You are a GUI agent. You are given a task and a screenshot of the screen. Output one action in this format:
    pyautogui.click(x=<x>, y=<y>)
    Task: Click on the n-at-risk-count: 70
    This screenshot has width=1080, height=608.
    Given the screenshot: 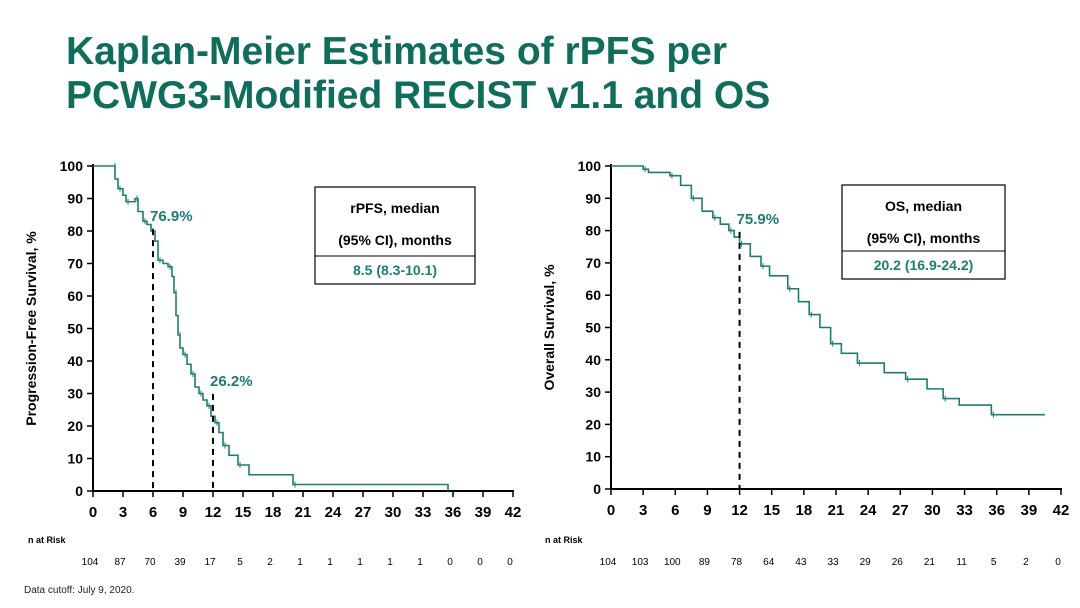 What is the action you would take?
    pyautogui.click(x=150, y=562)
    